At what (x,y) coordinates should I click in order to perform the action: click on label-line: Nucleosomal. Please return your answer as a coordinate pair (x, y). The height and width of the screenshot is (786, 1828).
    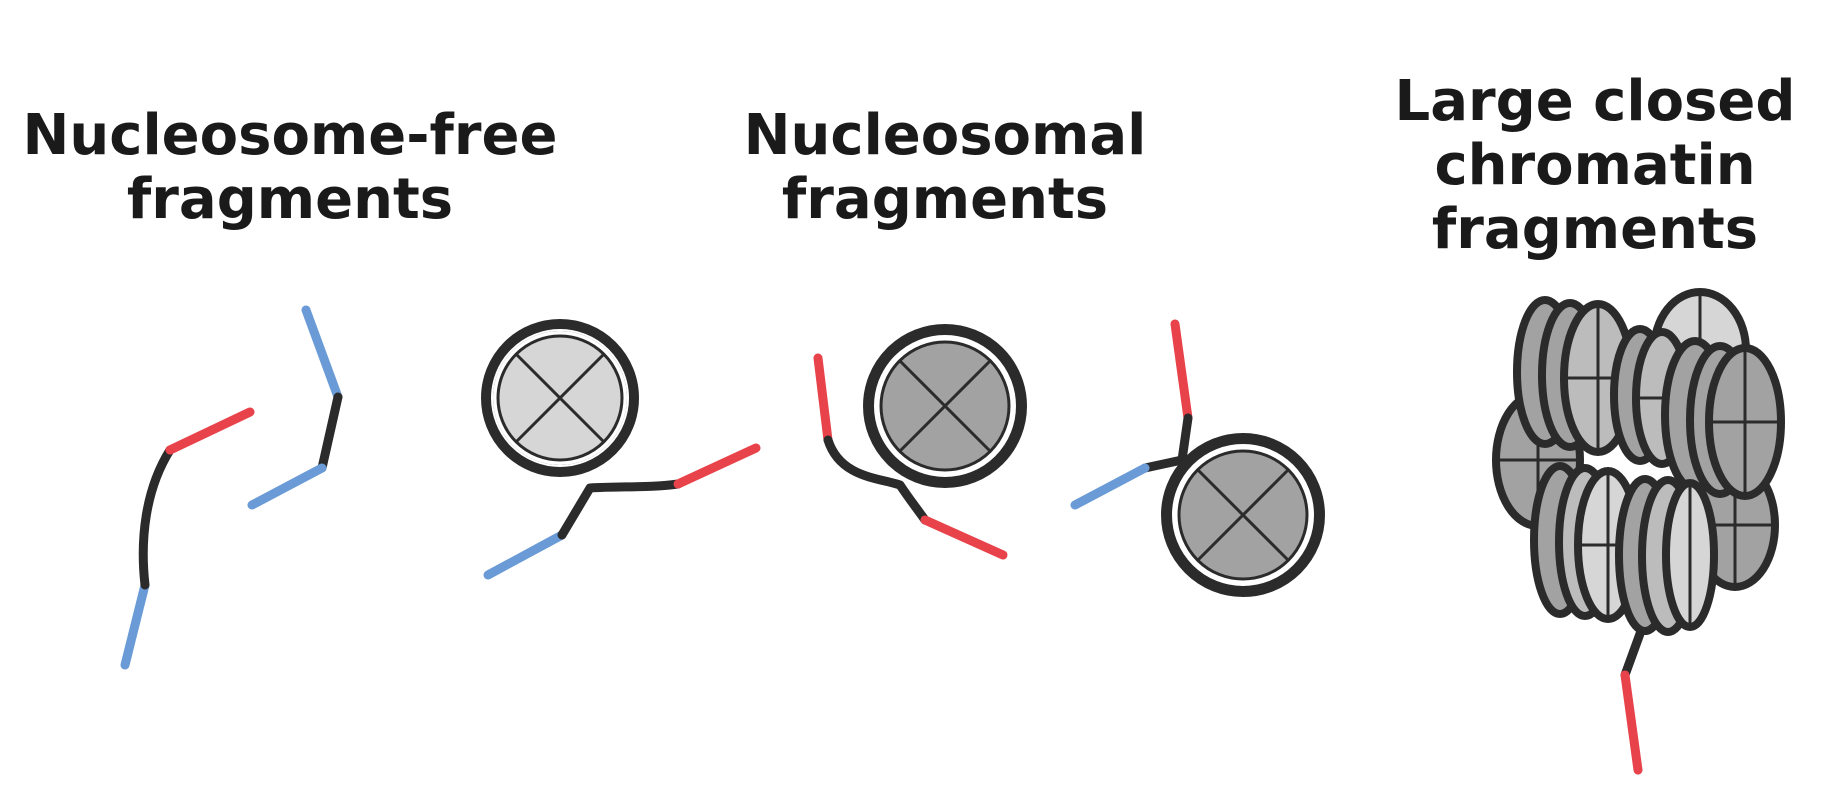
    Looking at the image, I should click on (945, 135).